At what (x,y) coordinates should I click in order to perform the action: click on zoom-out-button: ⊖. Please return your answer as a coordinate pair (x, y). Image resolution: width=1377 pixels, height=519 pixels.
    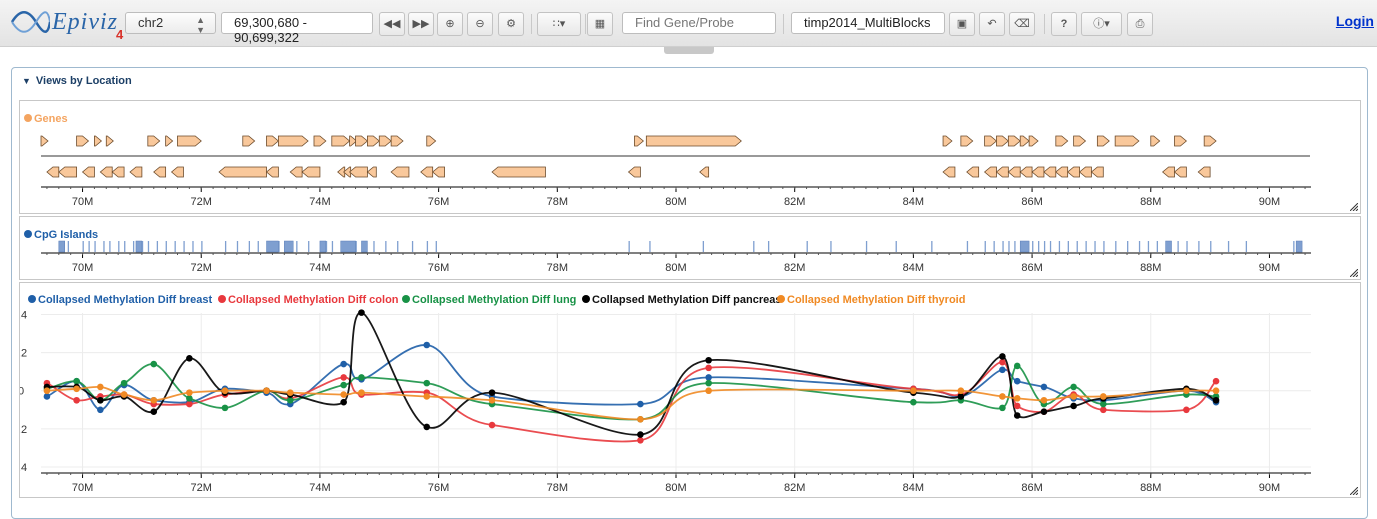
    Looking at the image, I should click on (480, 24).